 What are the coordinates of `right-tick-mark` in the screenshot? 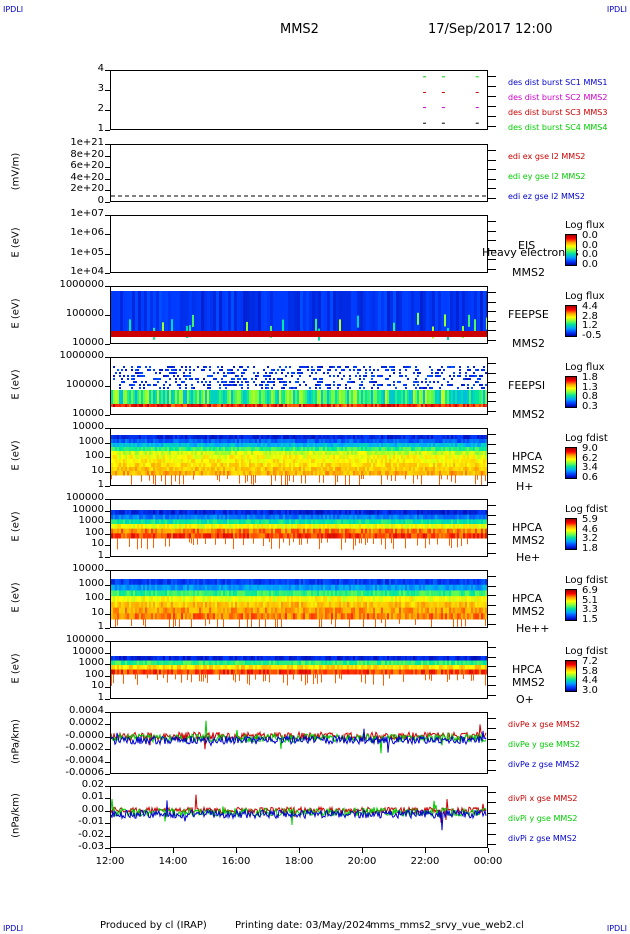 It's located at (492, 473).